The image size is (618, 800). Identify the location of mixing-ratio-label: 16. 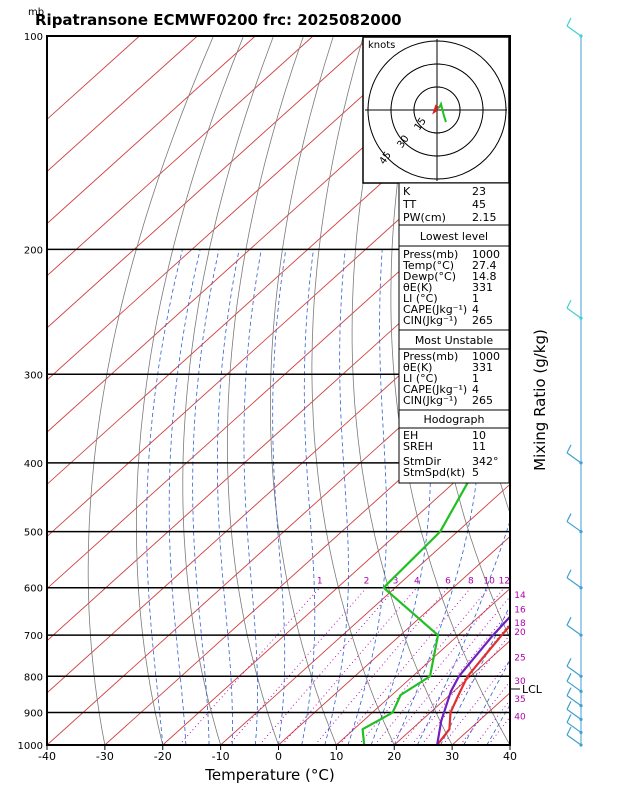
(520, 610).